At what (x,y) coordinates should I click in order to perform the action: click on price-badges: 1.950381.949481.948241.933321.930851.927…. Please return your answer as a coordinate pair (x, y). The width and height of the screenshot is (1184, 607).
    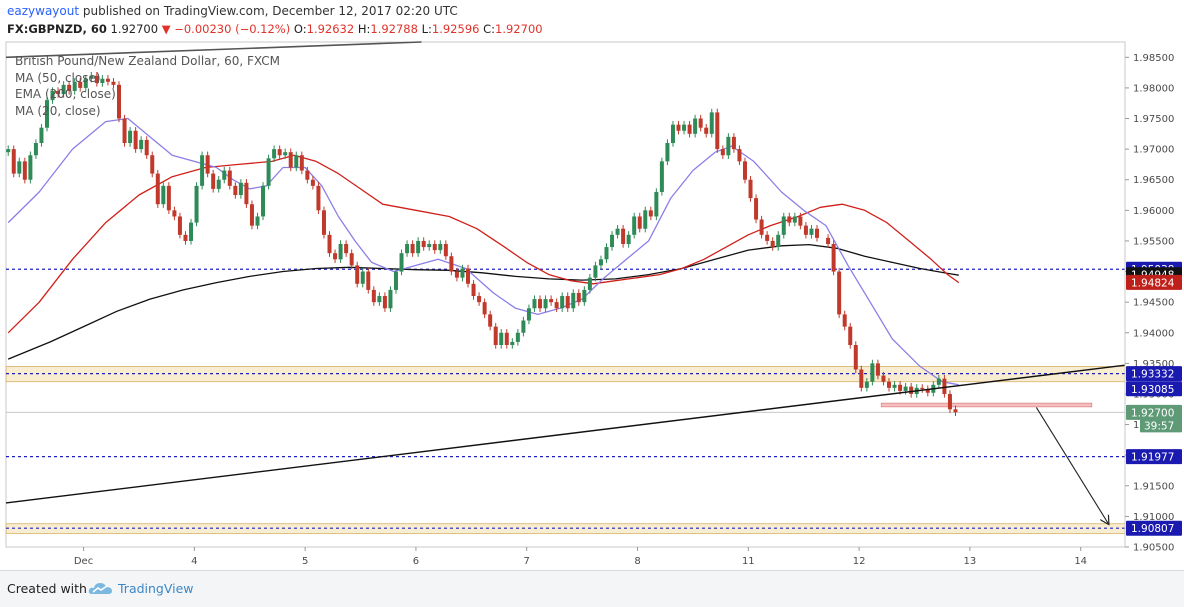
    Looking at the image, I should click on (1154, 398).